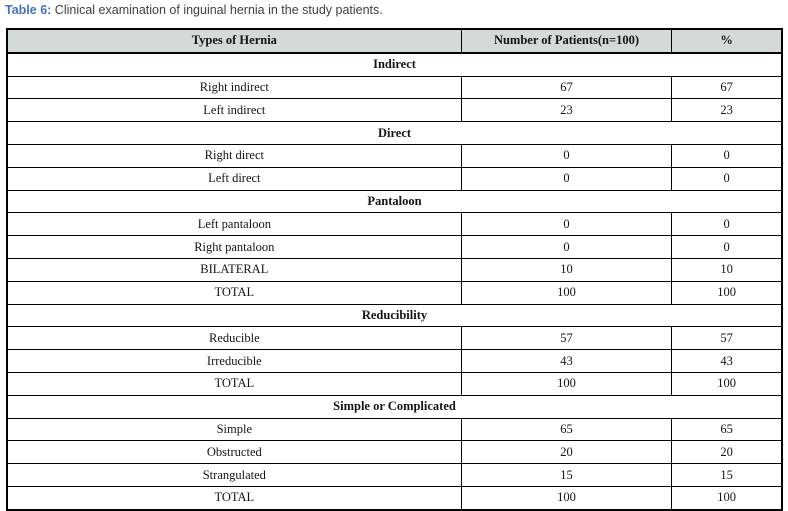 The height and width of the screenshot is (511, 788). Describe the element at coordinates (566, 361) in the screenshot. I see `patient-count-cell: 43` at that location.